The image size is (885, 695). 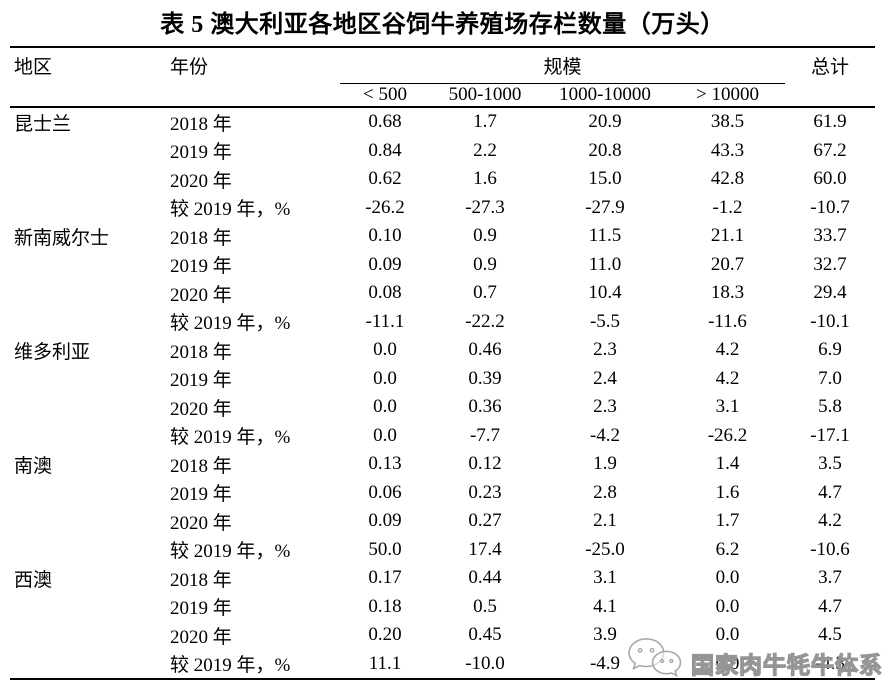 What do you see at coordinates (727, 236) in the screenshot?
I see `value-cell: 21.1` at bounding box center [727, 236].